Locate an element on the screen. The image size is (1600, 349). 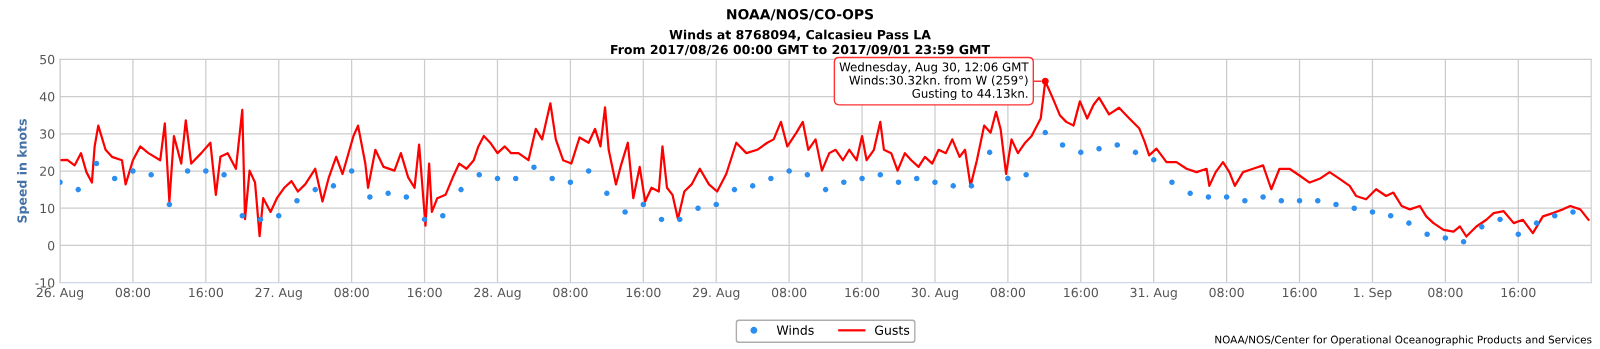
y-tick-label: 10 is located at coordinates (47, 208).